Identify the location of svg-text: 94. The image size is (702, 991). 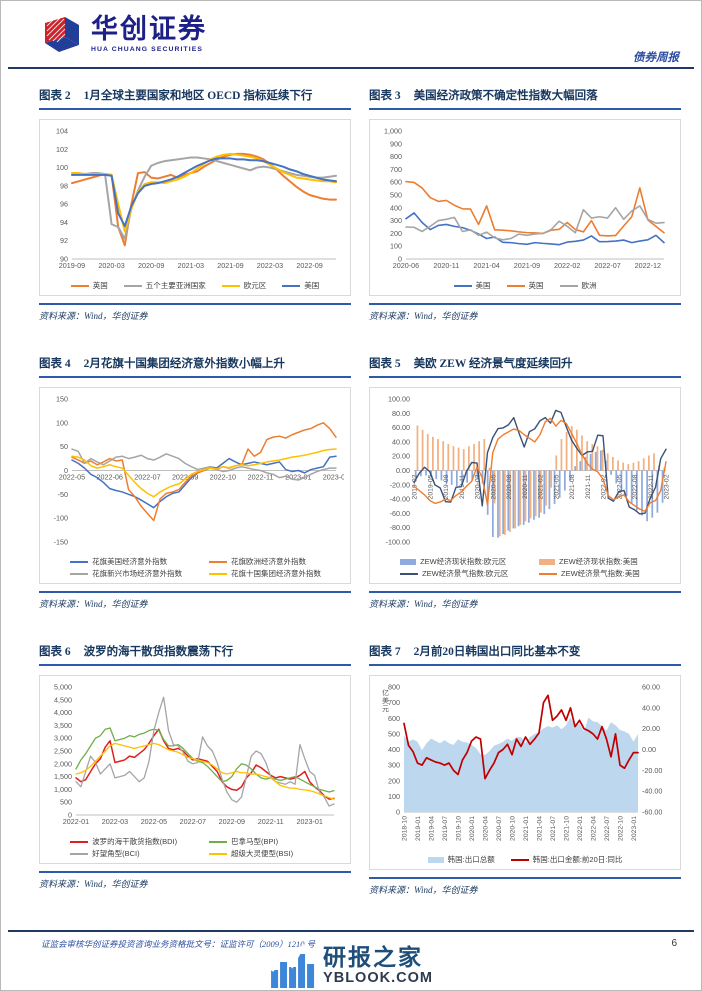
(64, 222).